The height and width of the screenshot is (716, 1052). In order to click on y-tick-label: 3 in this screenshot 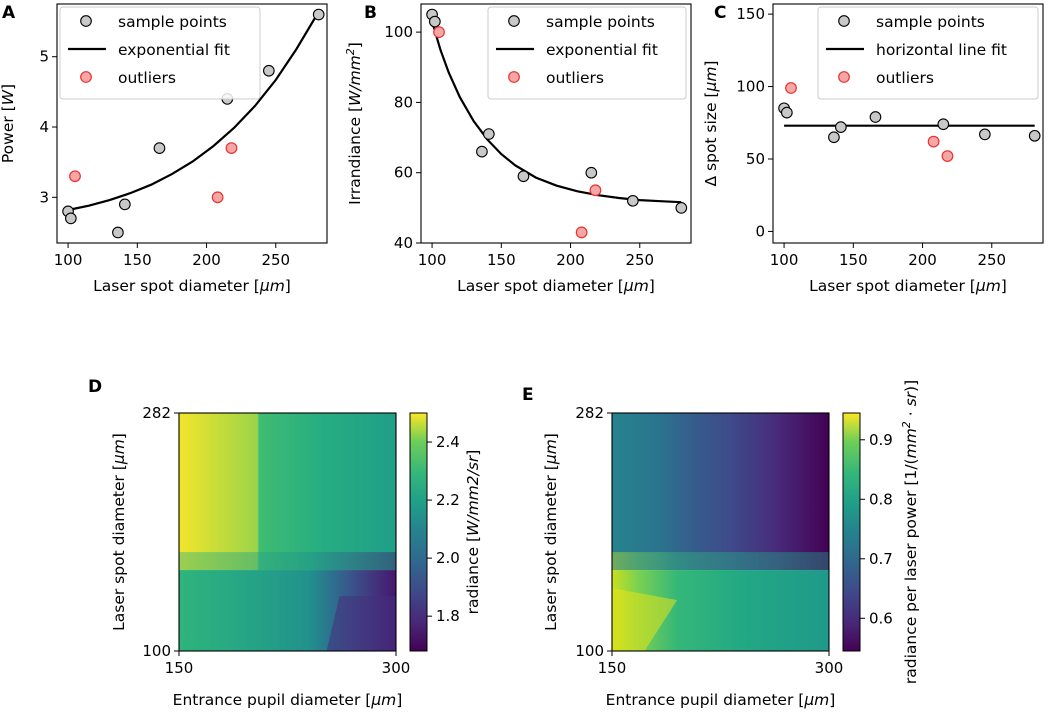, I will do `click(44, 197)`.